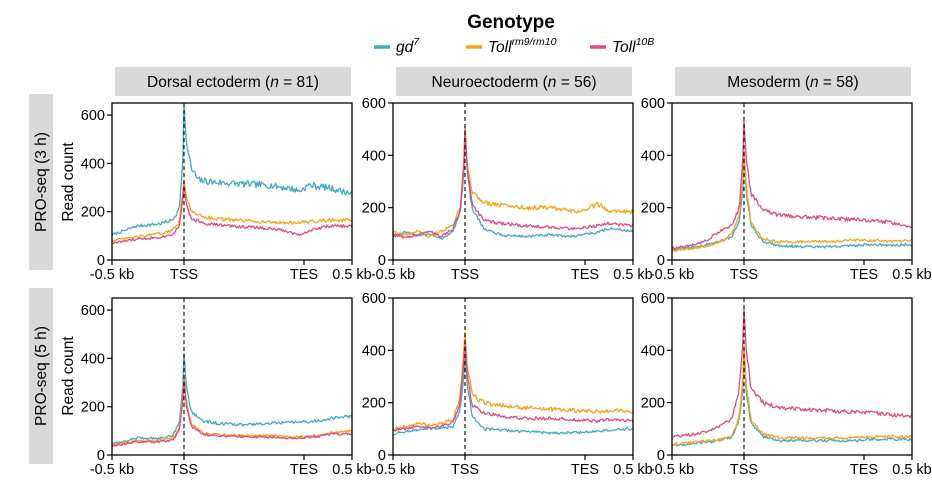 The width and height of the screenshot is (932, 487). What do you see at coordinates (184, 470) in the screenshot?
I see `x-tick-label-1-r2c1: TSS` at bounding box center [184, 470].